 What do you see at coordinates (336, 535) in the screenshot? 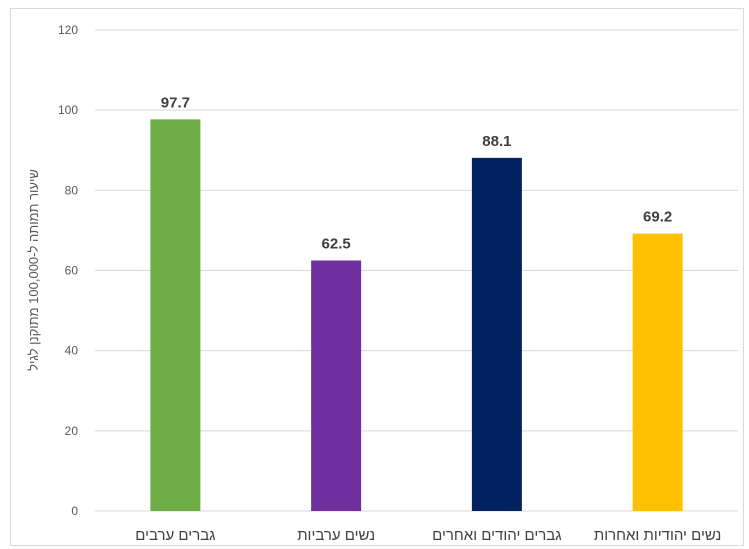
I see `category-label: נשים ערביות` at bounding box center [336, 535].